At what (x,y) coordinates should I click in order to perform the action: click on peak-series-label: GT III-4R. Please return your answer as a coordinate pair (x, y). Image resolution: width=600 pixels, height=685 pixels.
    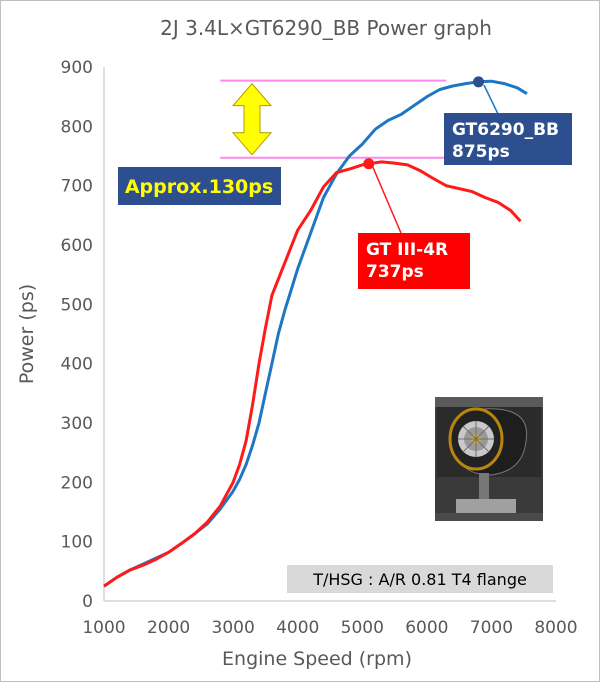
    Looking at the image, I should click on (407, 250).